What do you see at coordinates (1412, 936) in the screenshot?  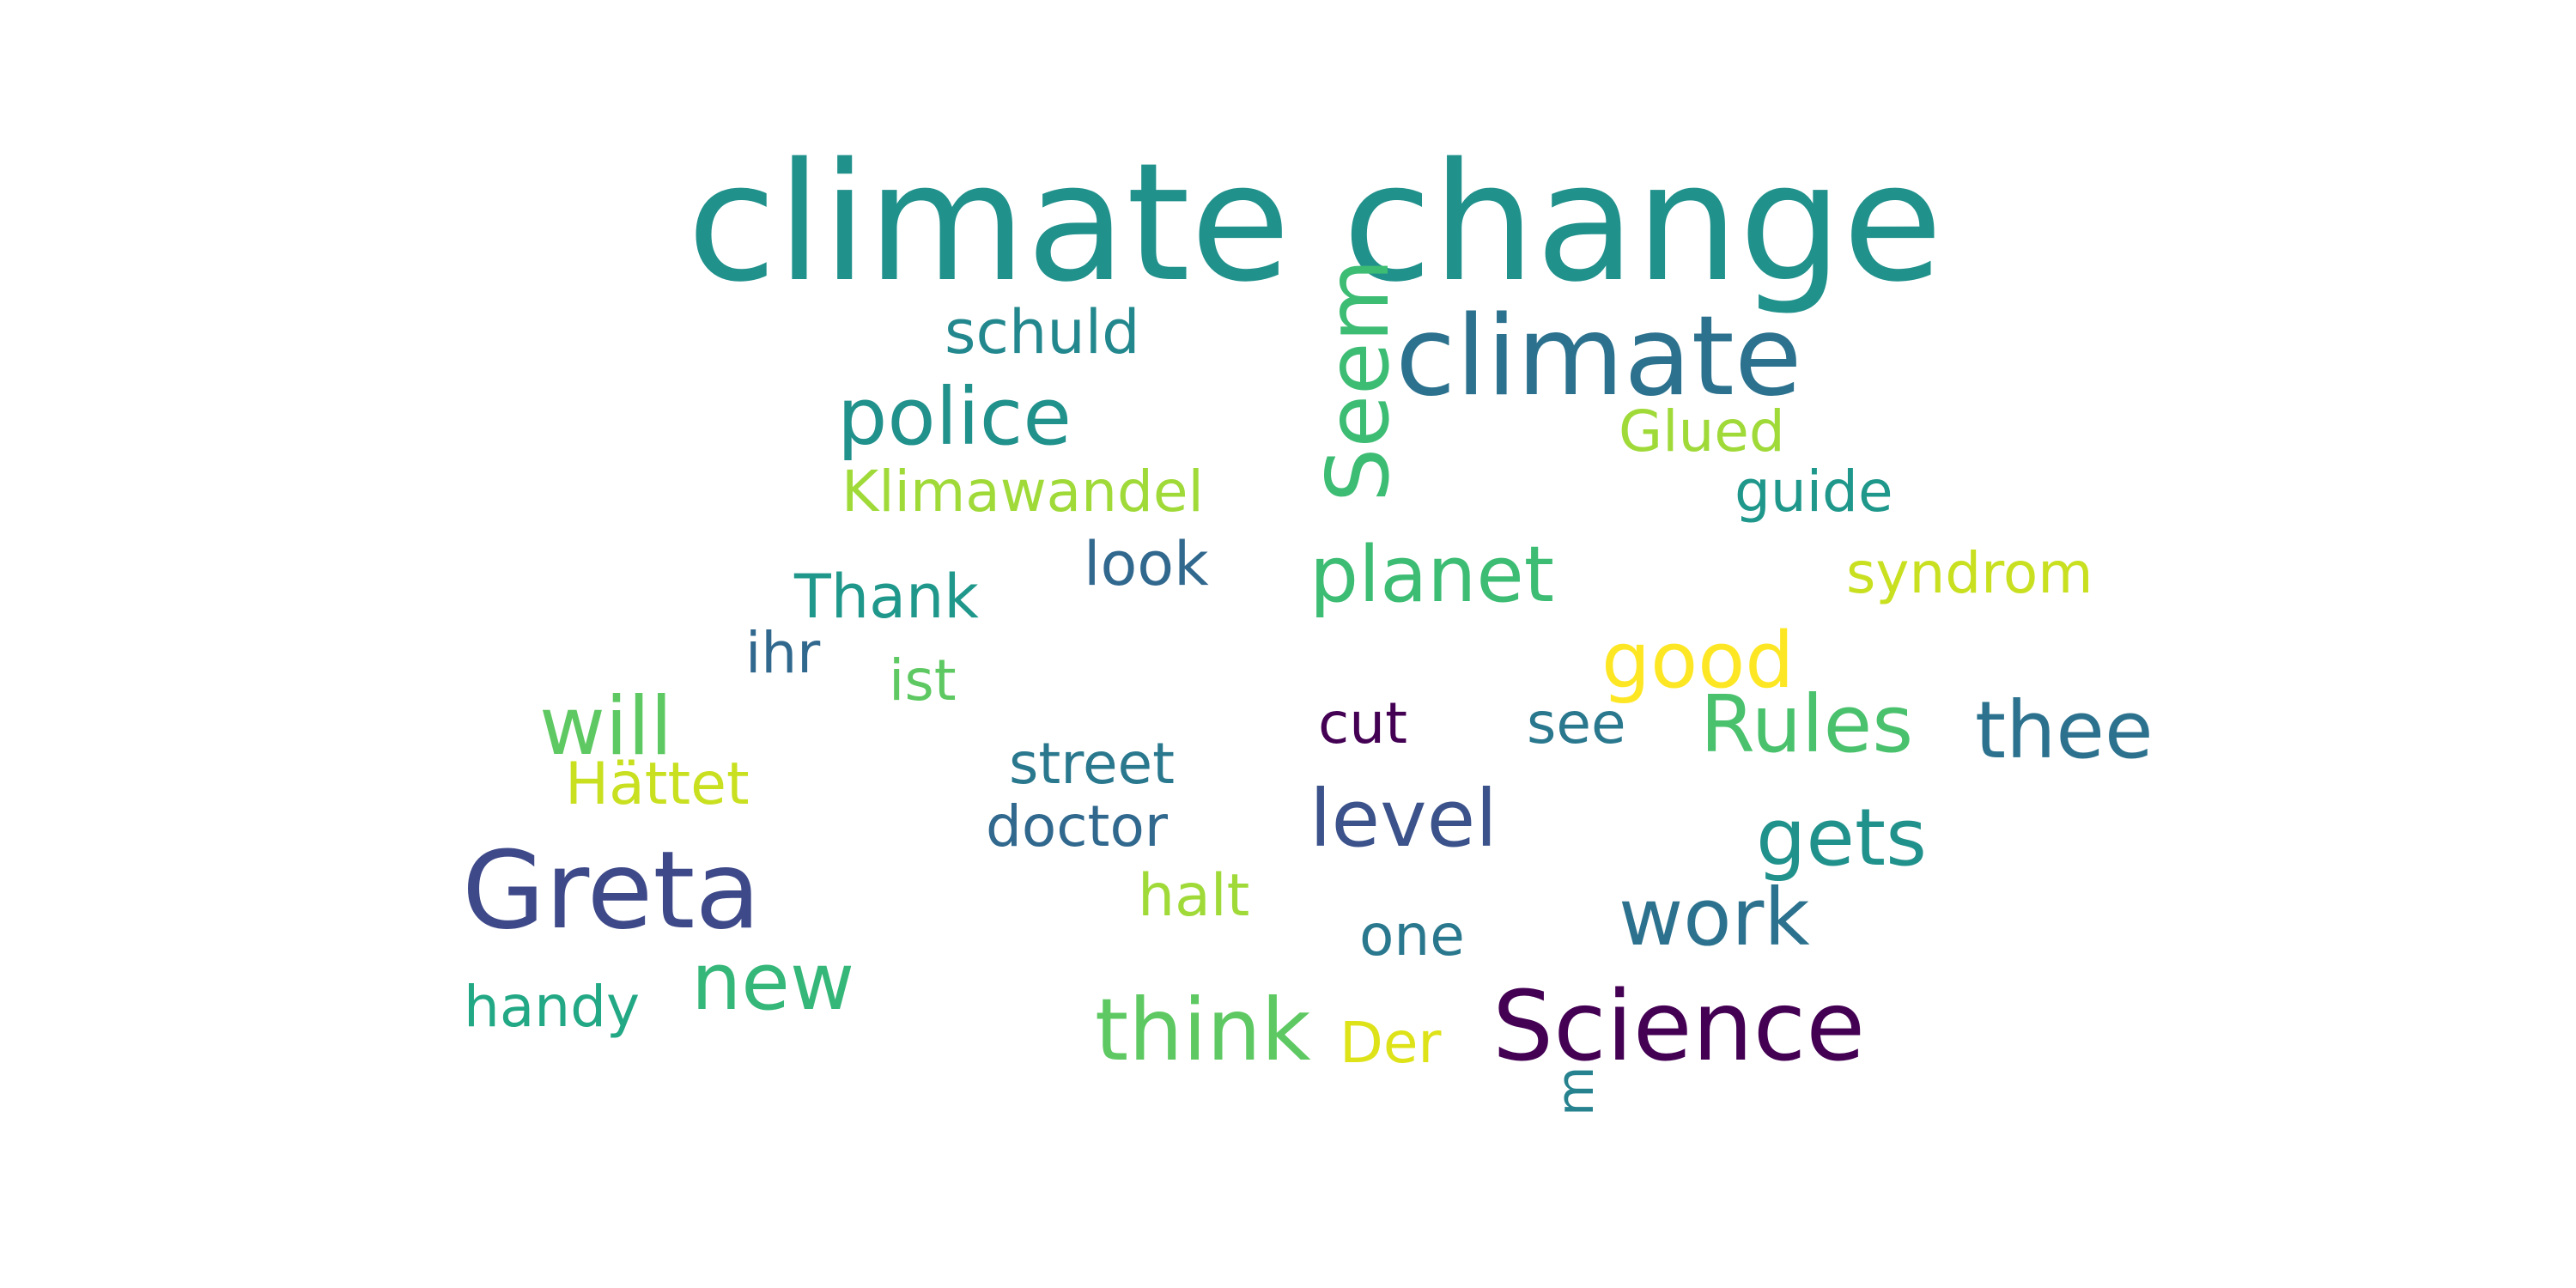 I see `word-one: one` at bounding box center [1412, 936].